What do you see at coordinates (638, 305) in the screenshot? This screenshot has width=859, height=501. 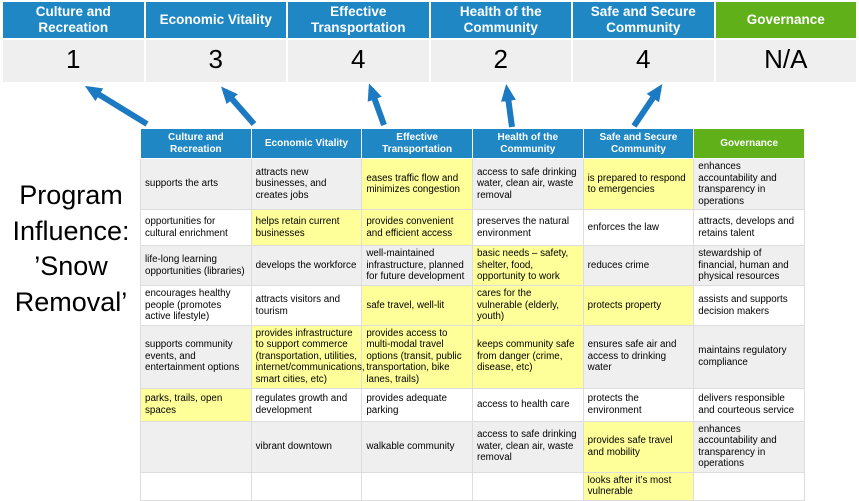 I see `matrix-cell-r4-c5-highlighted: protects property` at bounding box center [638, 305].